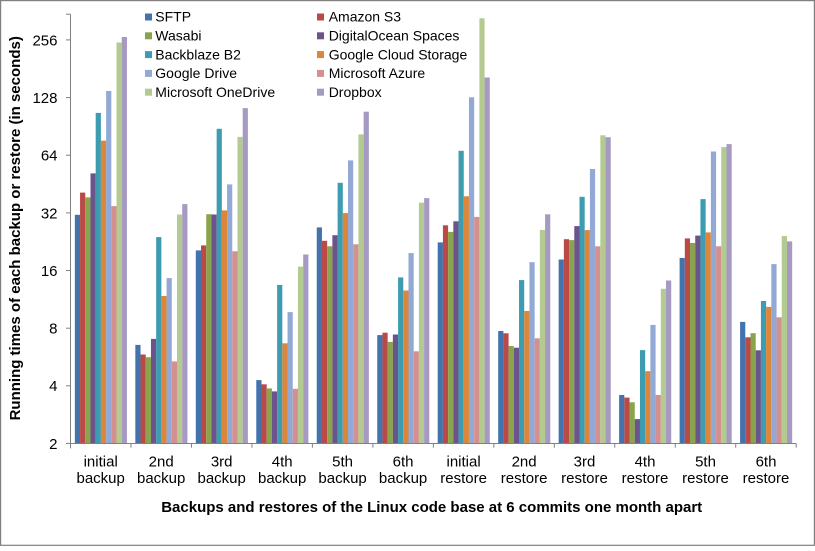  Describe the element at coordinates (53, 386) in the screenshot. I see `svg-text: 4` at that location.